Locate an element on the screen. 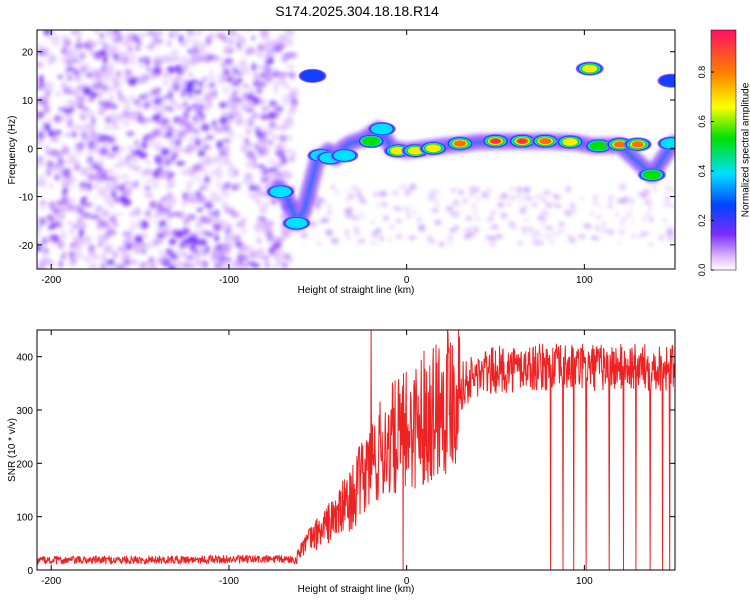 This screenshot has width=750, height=600. top-x-axis-label: Height of straight line (km) is located at coordinates (356, 290).